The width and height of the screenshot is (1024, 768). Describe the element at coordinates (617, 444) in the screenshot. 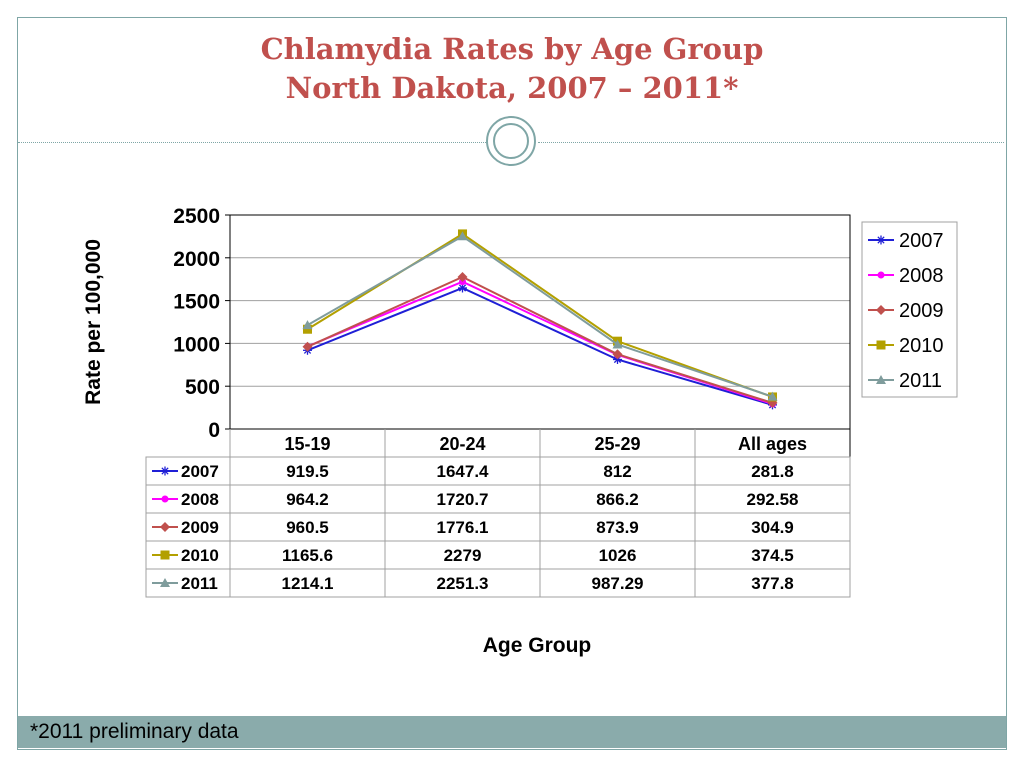

I see `x-tick-label: 25-29` at that location.